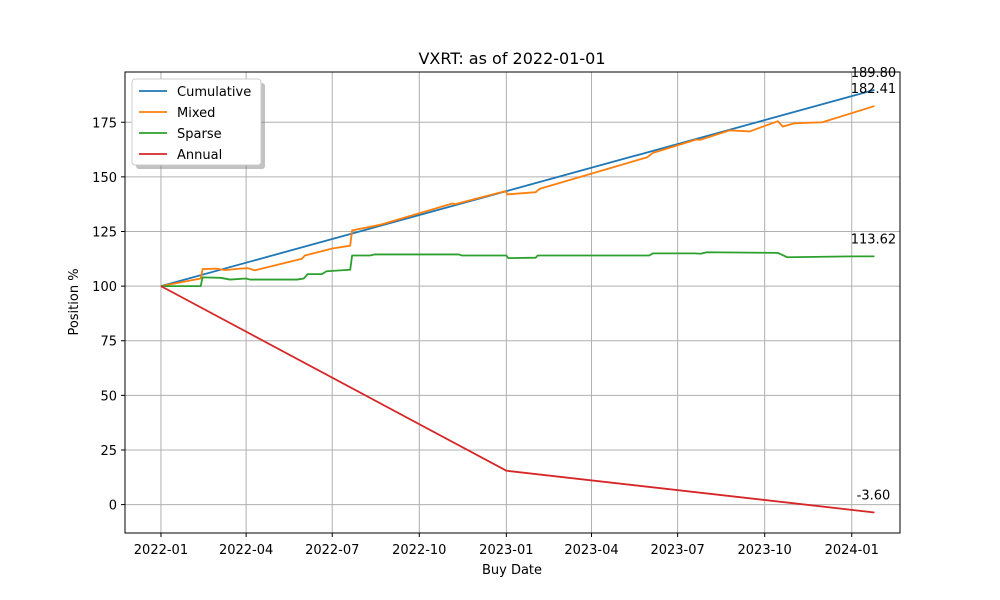  I want to click on x-tick-label: 2022-07, so click(332, 550).